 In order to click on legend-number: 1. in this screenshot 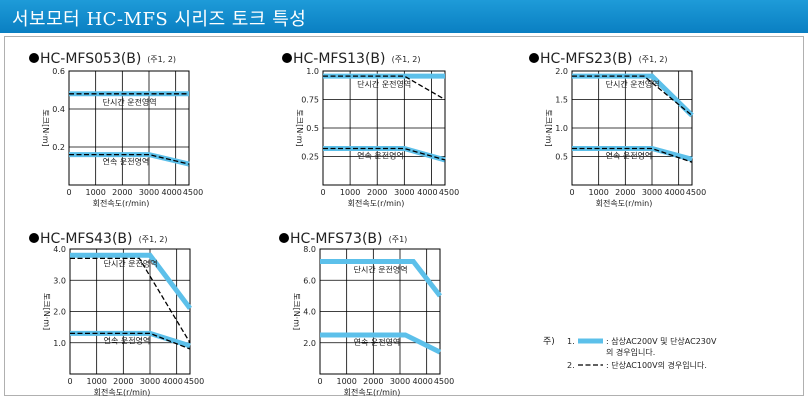, I will do `click(571, 341)`.